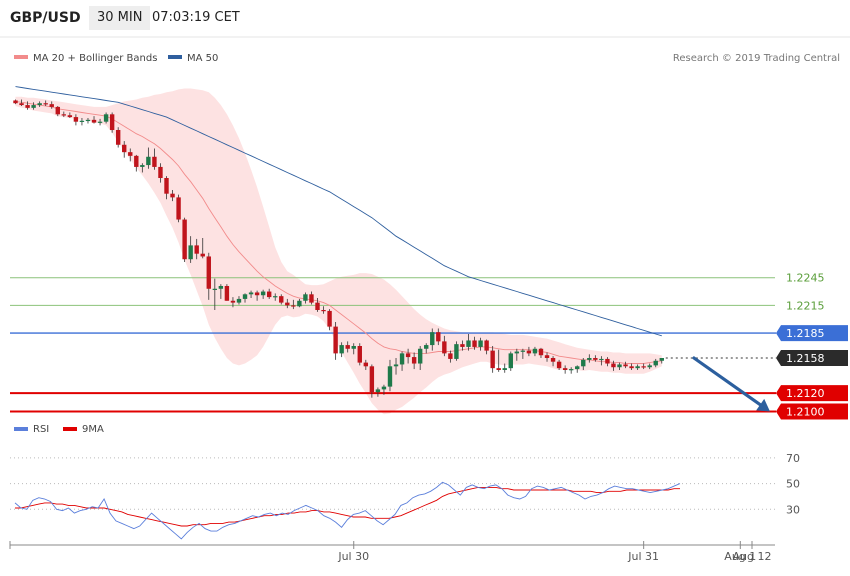  Describe the element at coordinates (202, 58) in the screenshot. I see `ma50-legend-label: MA 50` at that location.